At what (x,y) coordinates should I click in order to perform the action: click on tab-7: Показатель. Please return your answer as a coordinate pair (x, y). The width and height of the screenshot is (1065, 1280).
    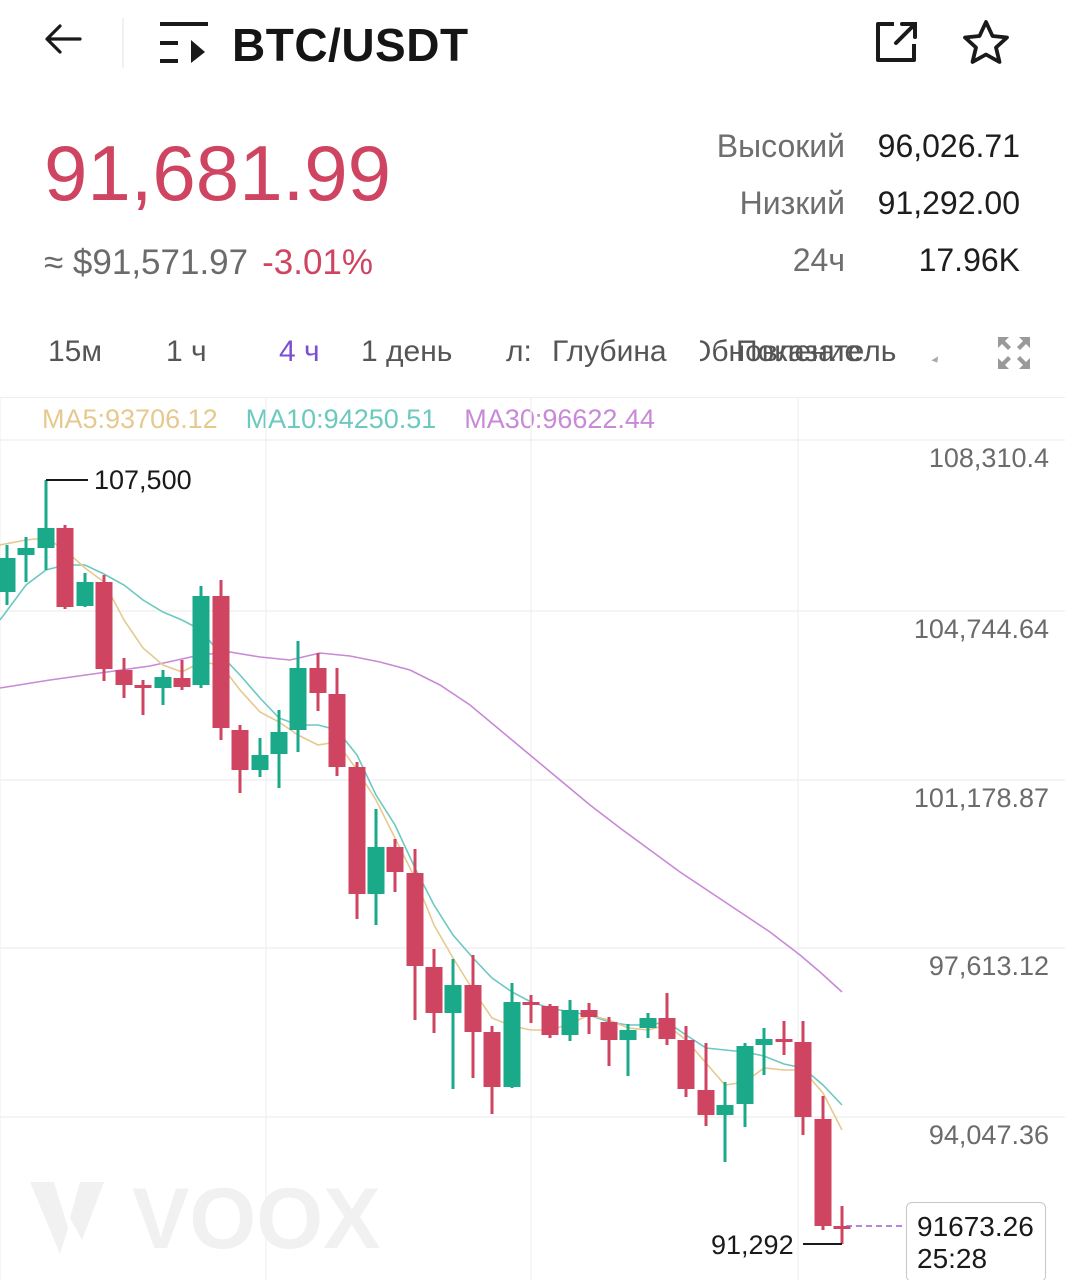
    Looking at the image, I should click on (816, 351).